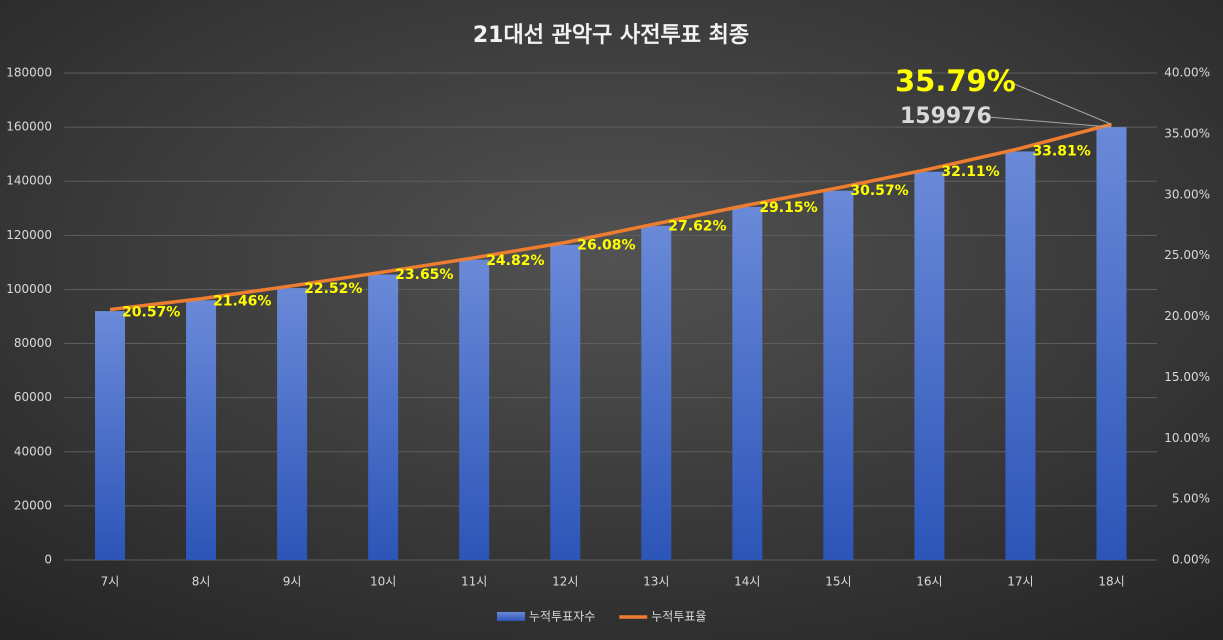 This screenshot has width=1223, height=640. I want to click on x-tick-label: 17시, so click(1020, 582).